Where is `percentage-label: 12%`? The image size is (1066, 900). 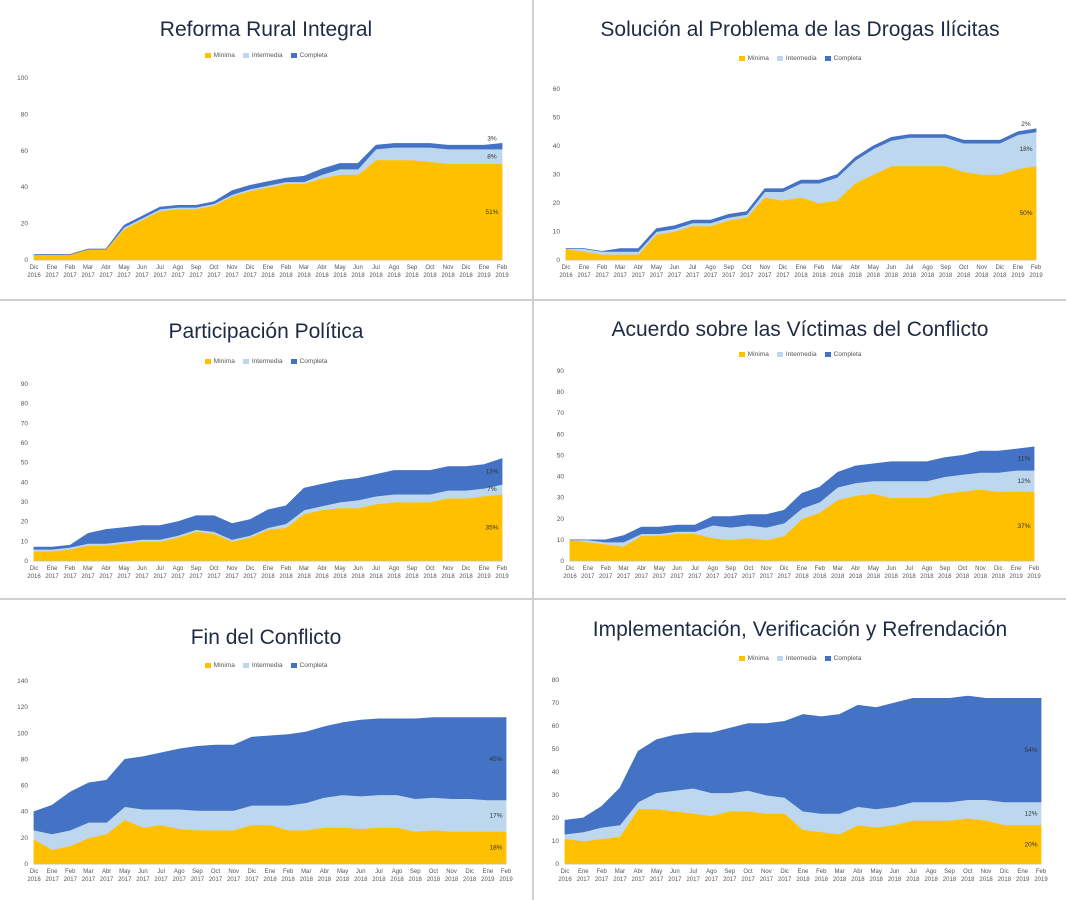
percentage-label: 12% is located at coordinates (1030, 813).